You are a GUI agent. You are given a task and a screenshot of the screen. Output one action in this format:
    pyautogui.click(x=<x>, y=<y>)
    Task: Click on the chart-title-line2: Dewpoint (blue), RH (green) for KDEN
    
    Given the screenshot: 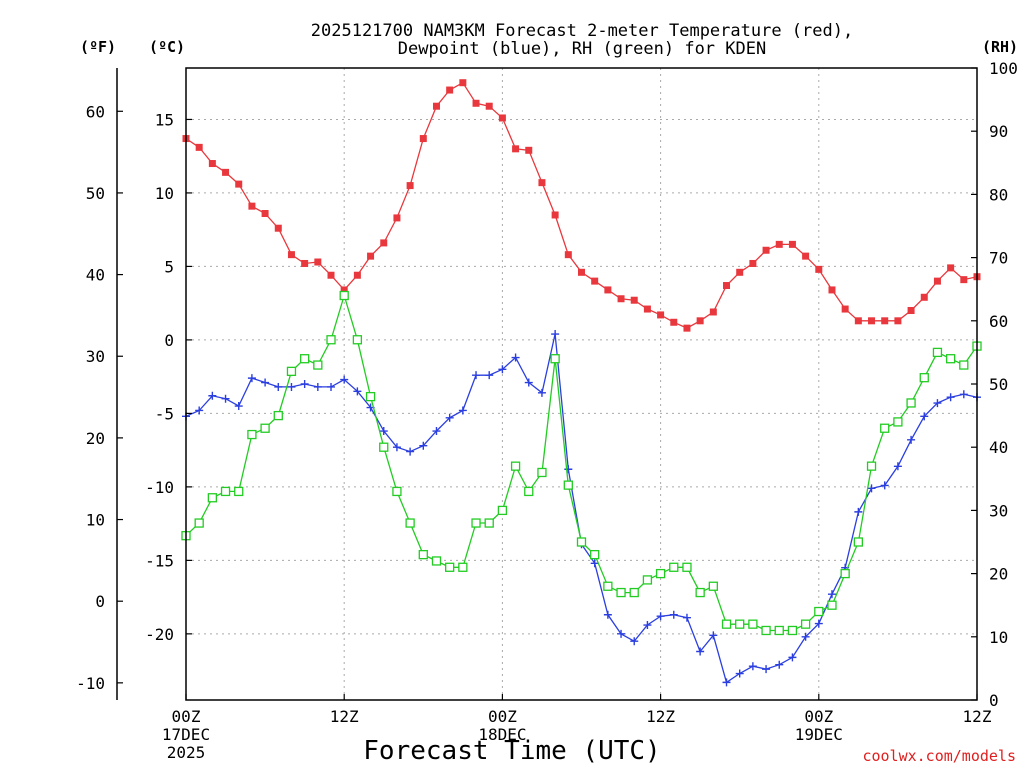 What is the action you would take?
    pyautogui.click(x=582, y=49)
    